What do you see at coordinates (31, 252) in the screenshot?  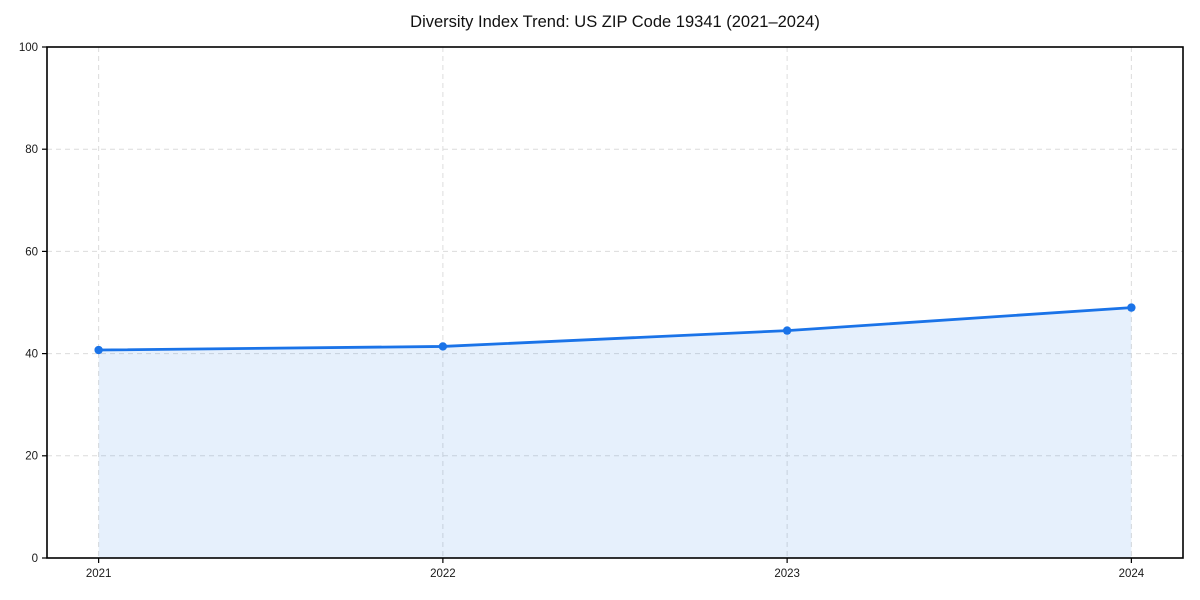 I see `y-tick-label: 60` at bounding box center [31, 252].